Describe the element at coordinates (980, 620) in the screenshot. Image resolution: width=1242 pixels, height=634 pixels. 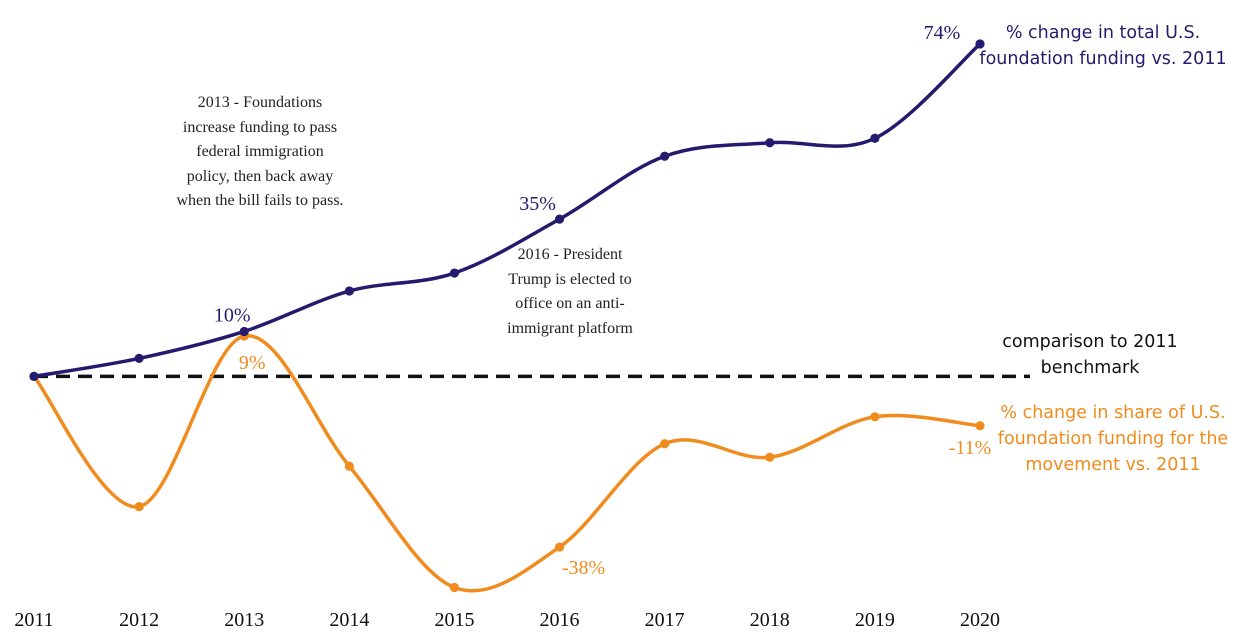
I see `x-tick-label: 2020` at that location.